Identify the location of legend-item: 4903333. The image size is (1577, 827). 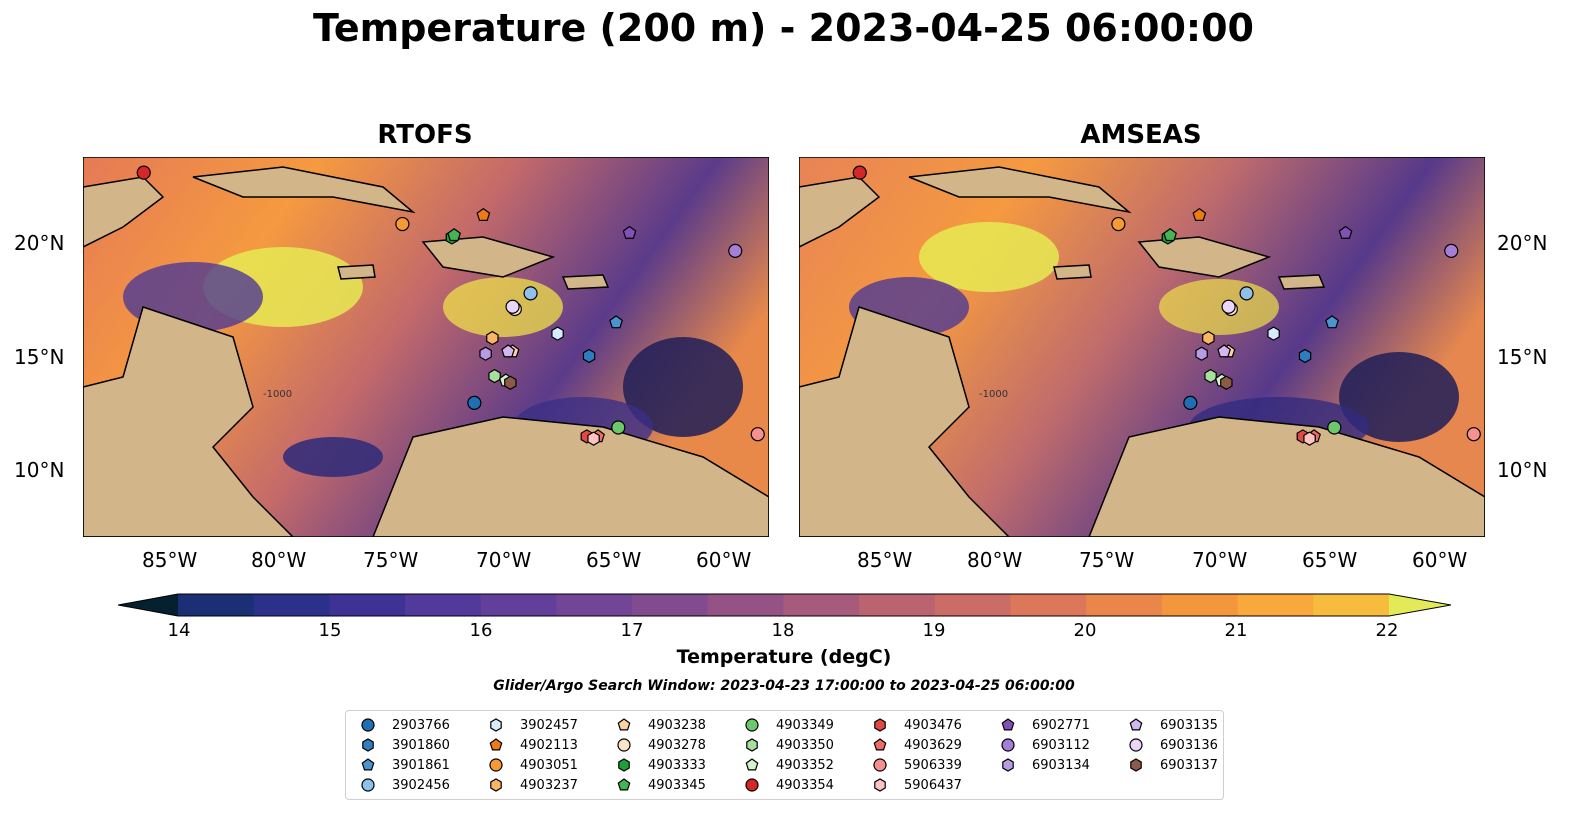
(660, 765).